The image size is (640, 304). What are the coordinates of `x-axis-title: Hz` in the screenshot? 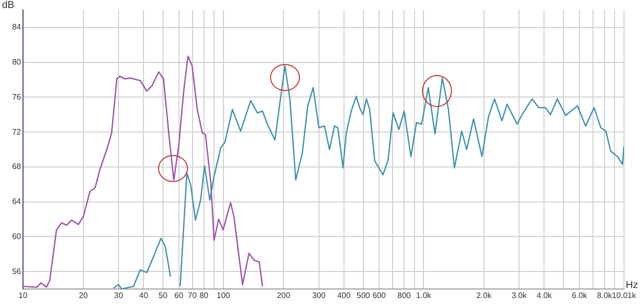 It's located at (632, 285).